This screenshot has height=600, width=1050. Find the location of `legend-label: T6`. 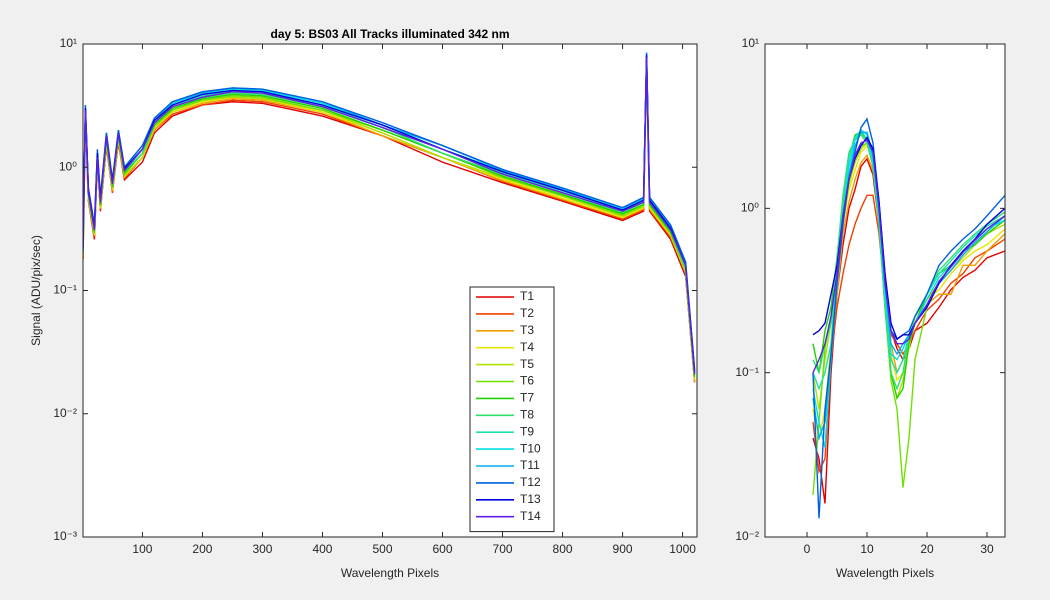

legend-label: T6 is located at coordinates (527, 381).